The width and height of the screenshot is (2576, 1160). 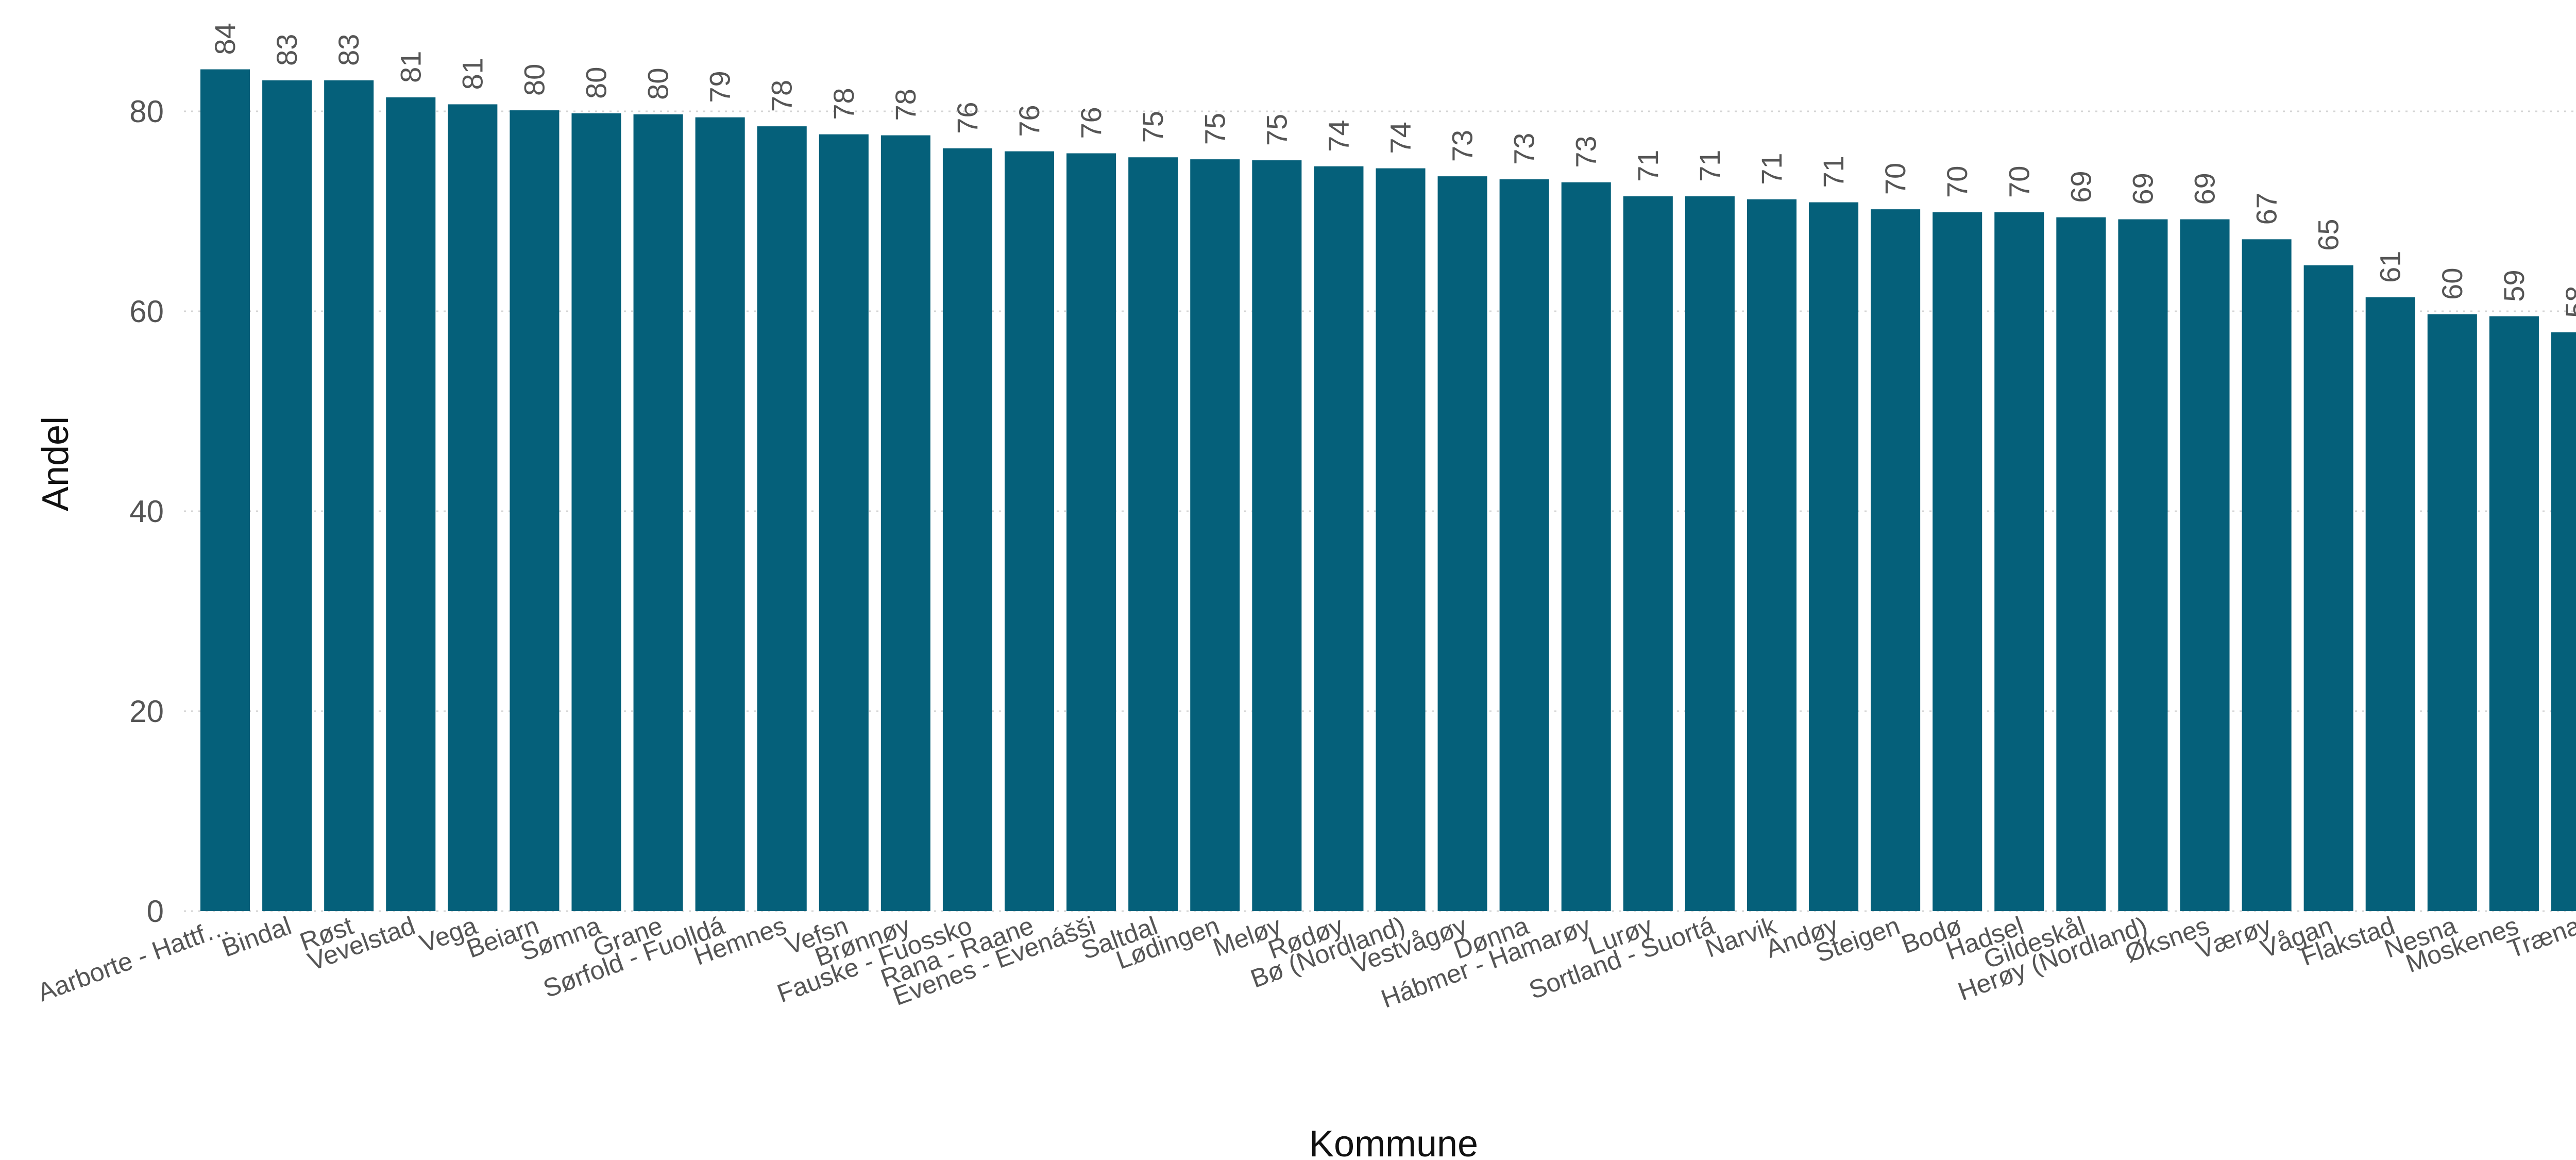 What do you see at coordinates (720, 87) in the screenshot?
I see `value-label: 79` at bounding box center [720, 87].